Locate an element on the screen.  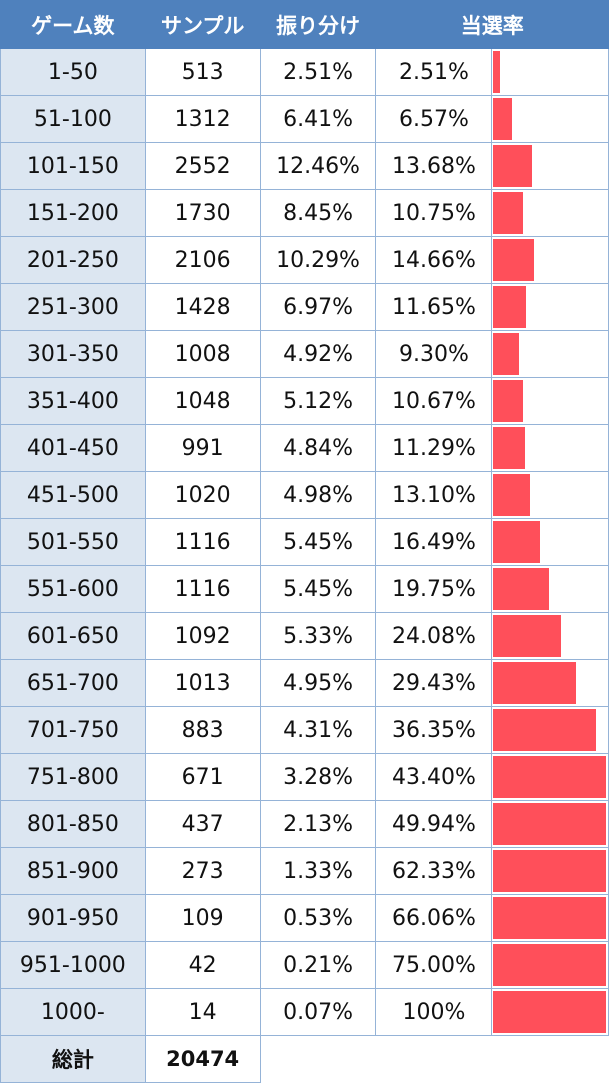
share-cell: 6.97% is located at coordinates (318, 307).